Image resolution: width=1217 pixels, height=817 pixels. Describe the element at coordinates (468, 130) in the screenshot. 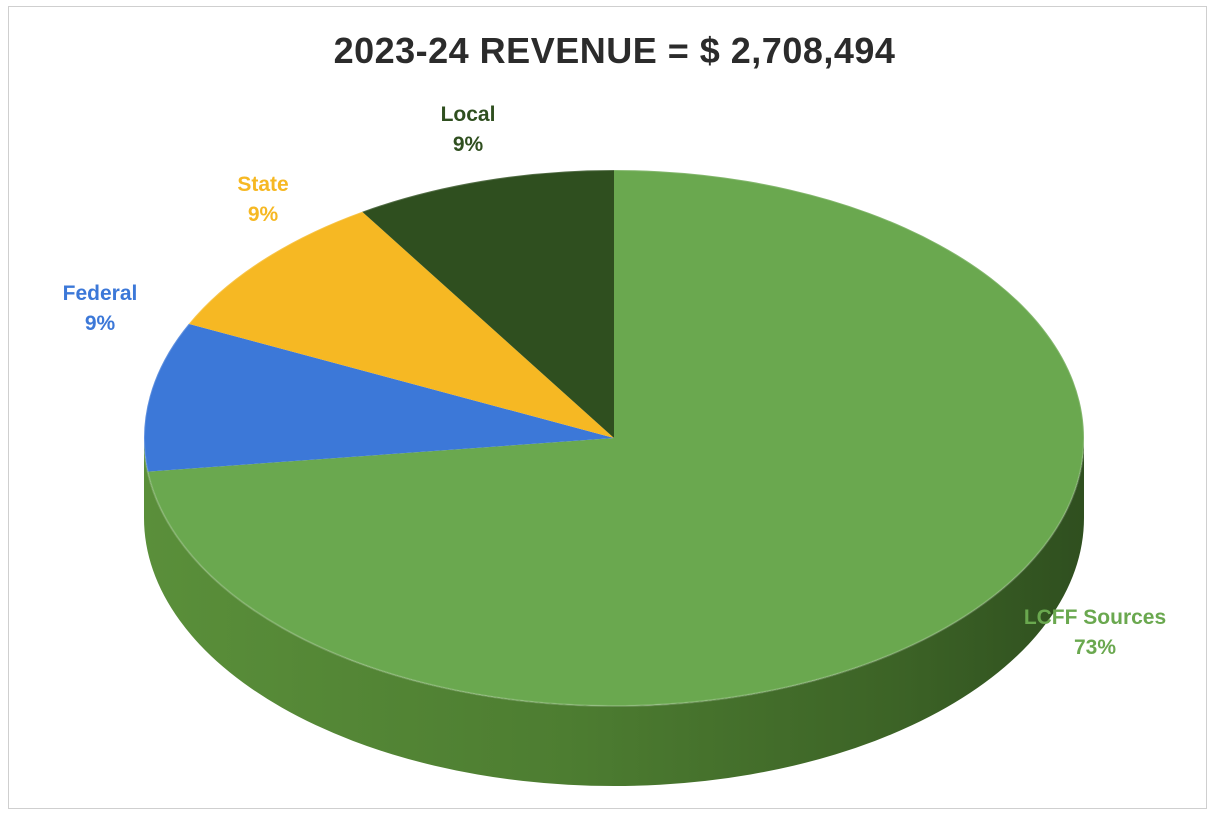

I see `slice-label-local: Local 9%` at that location.